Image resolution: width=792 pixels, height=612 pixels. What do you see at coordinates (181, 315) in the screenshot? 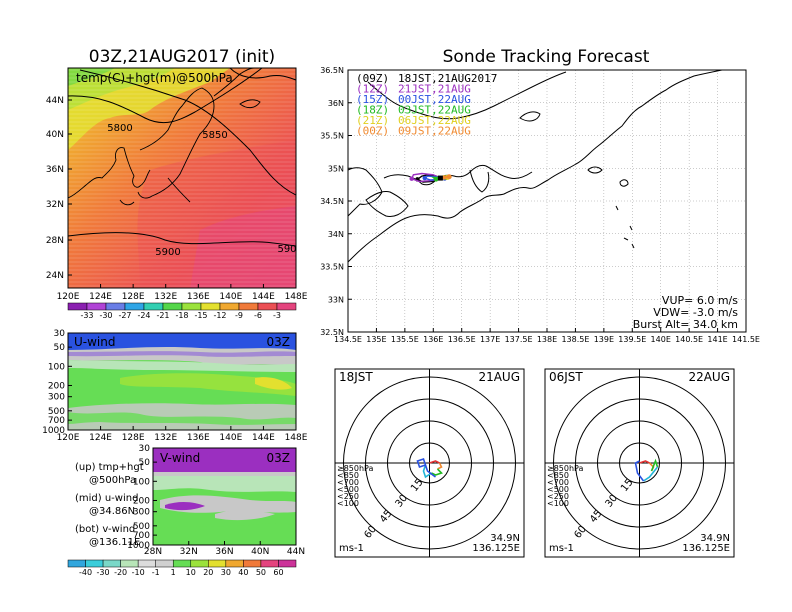
I see `colorbar-label: -18` at bounding box center [181, 315].